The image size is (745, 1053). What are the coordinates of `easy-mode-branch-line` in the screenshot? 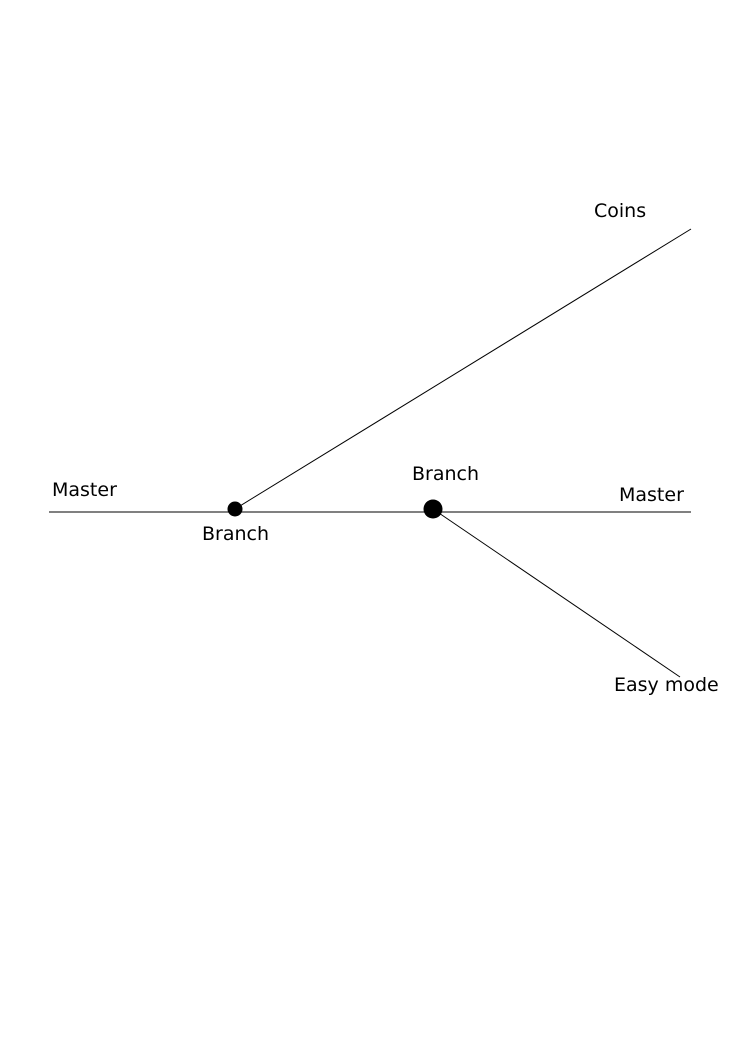 It's located at (556, 593).